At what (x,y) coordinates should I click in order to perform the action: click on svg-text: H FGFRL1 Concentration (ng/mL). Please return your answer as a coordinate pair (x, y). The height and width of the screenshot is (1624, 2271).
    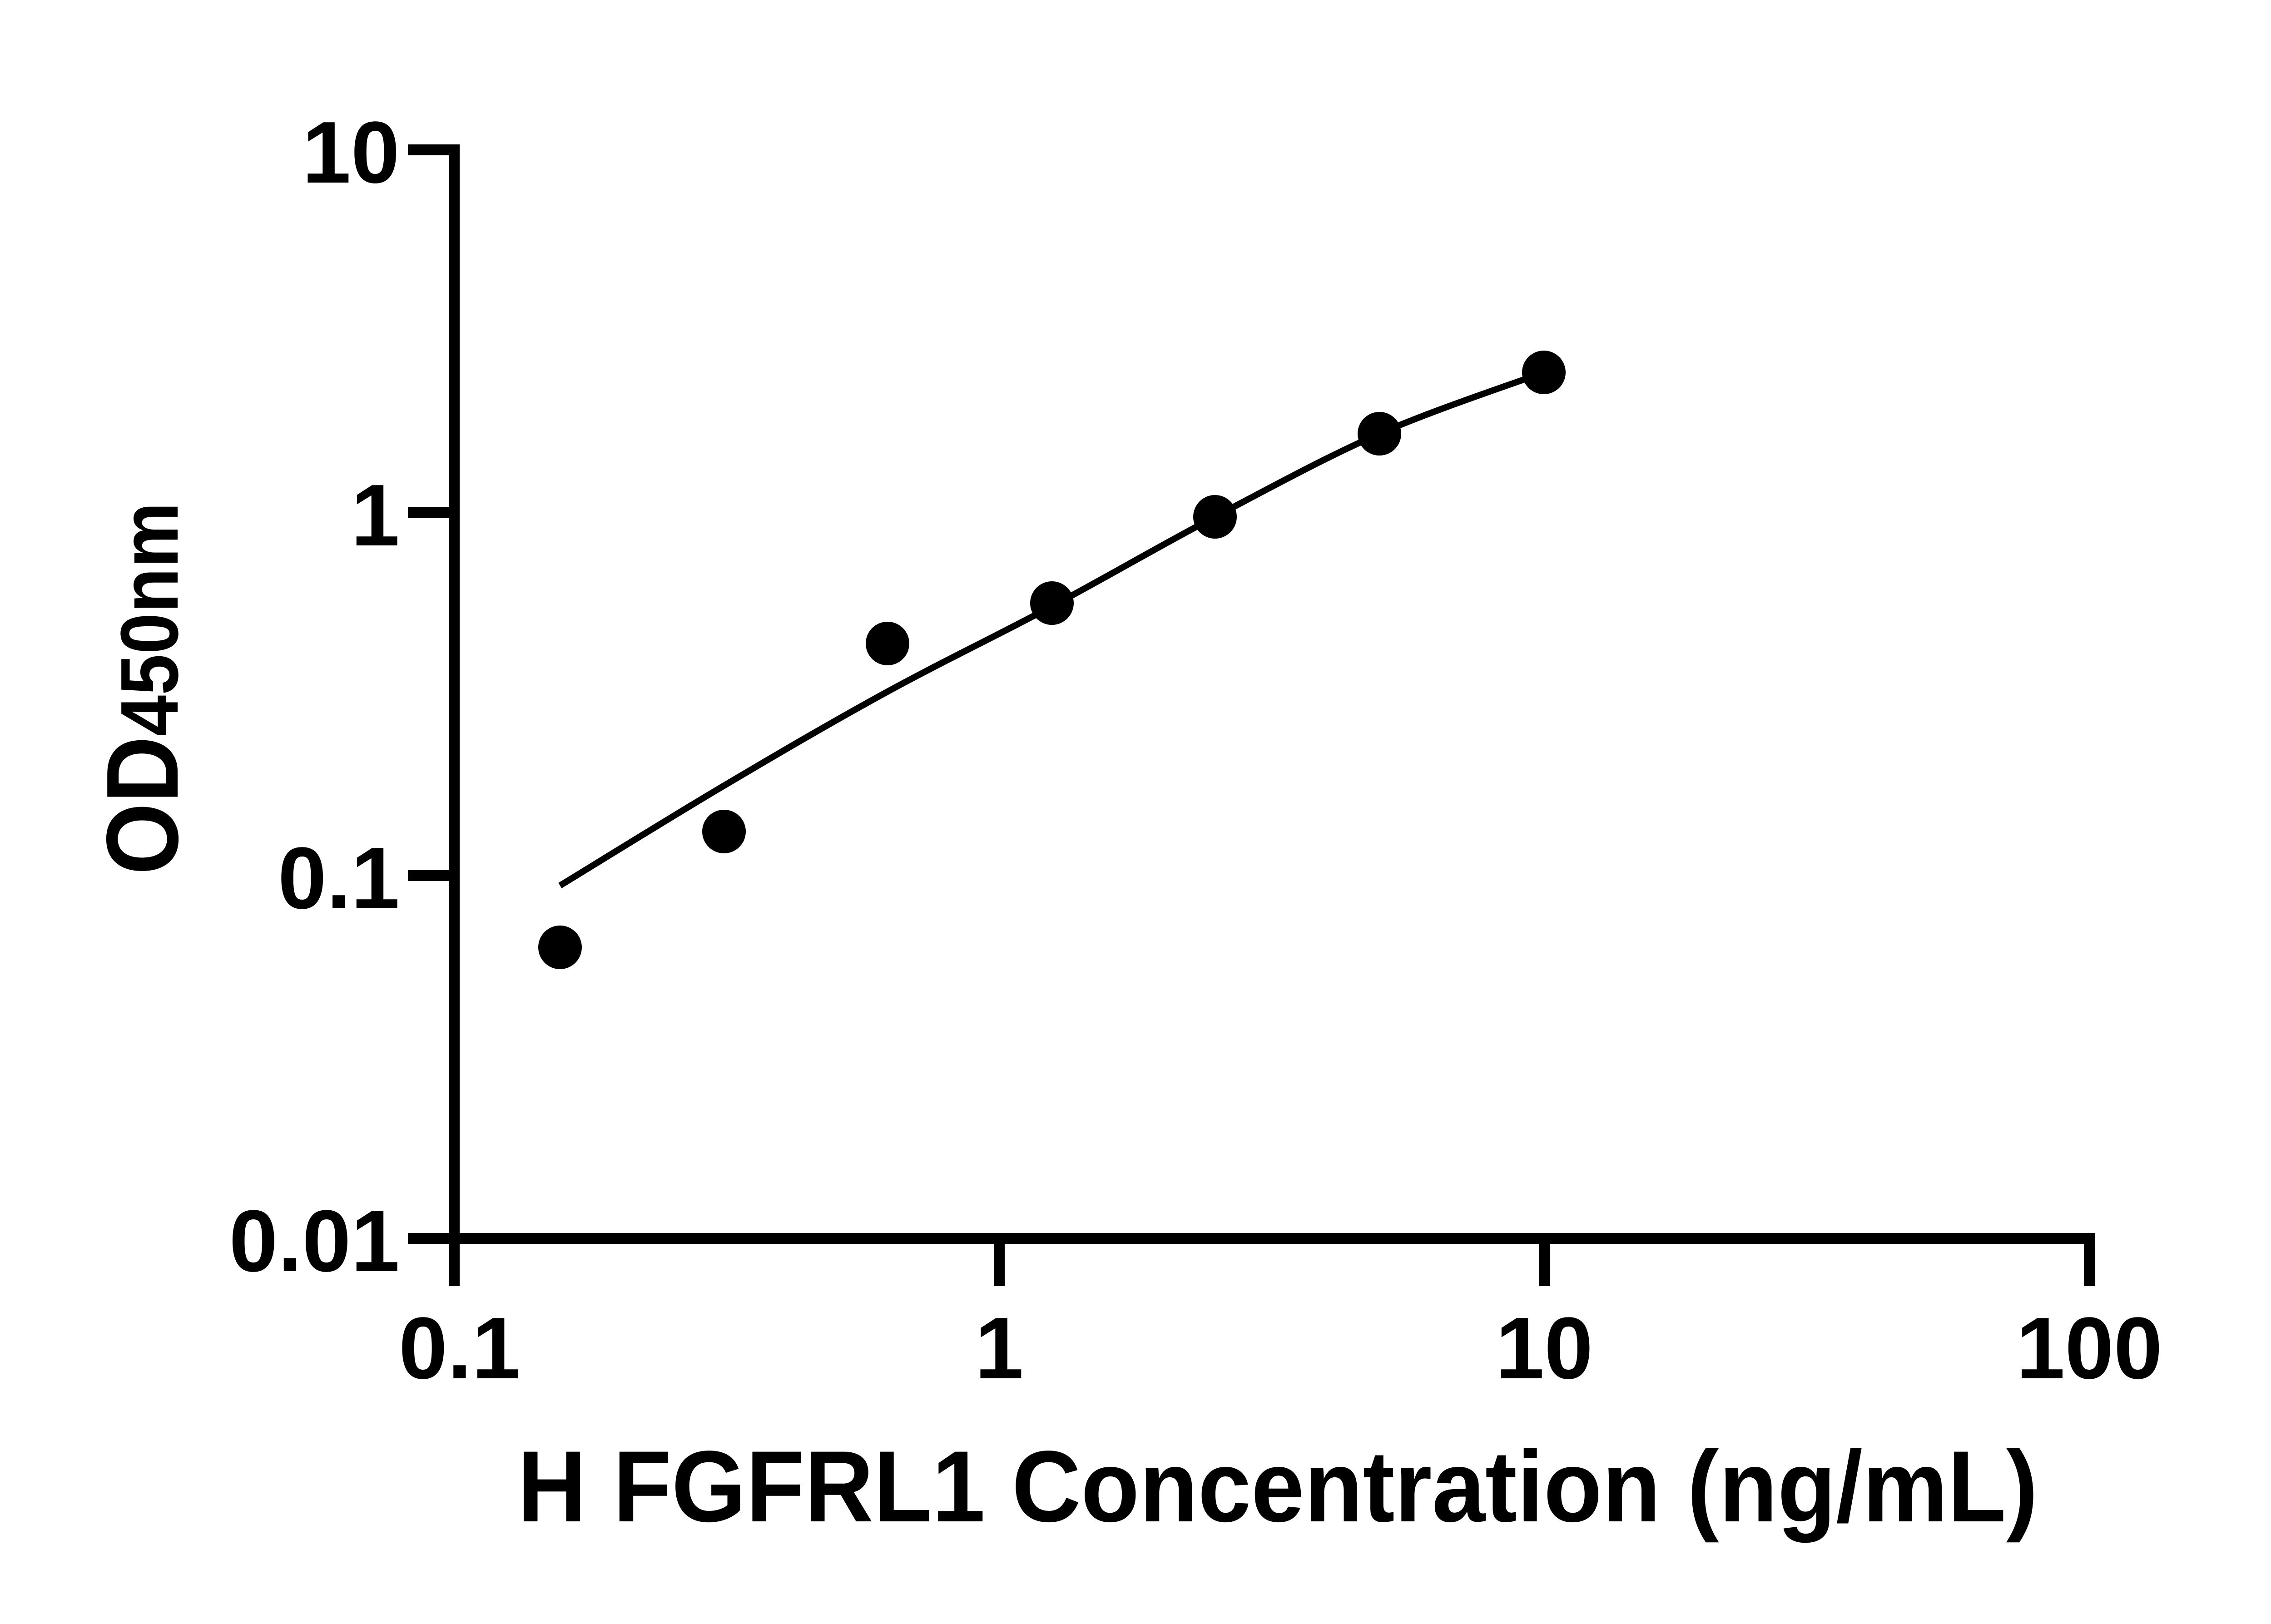
    Looking at the image, I should click on (1277, 1486).